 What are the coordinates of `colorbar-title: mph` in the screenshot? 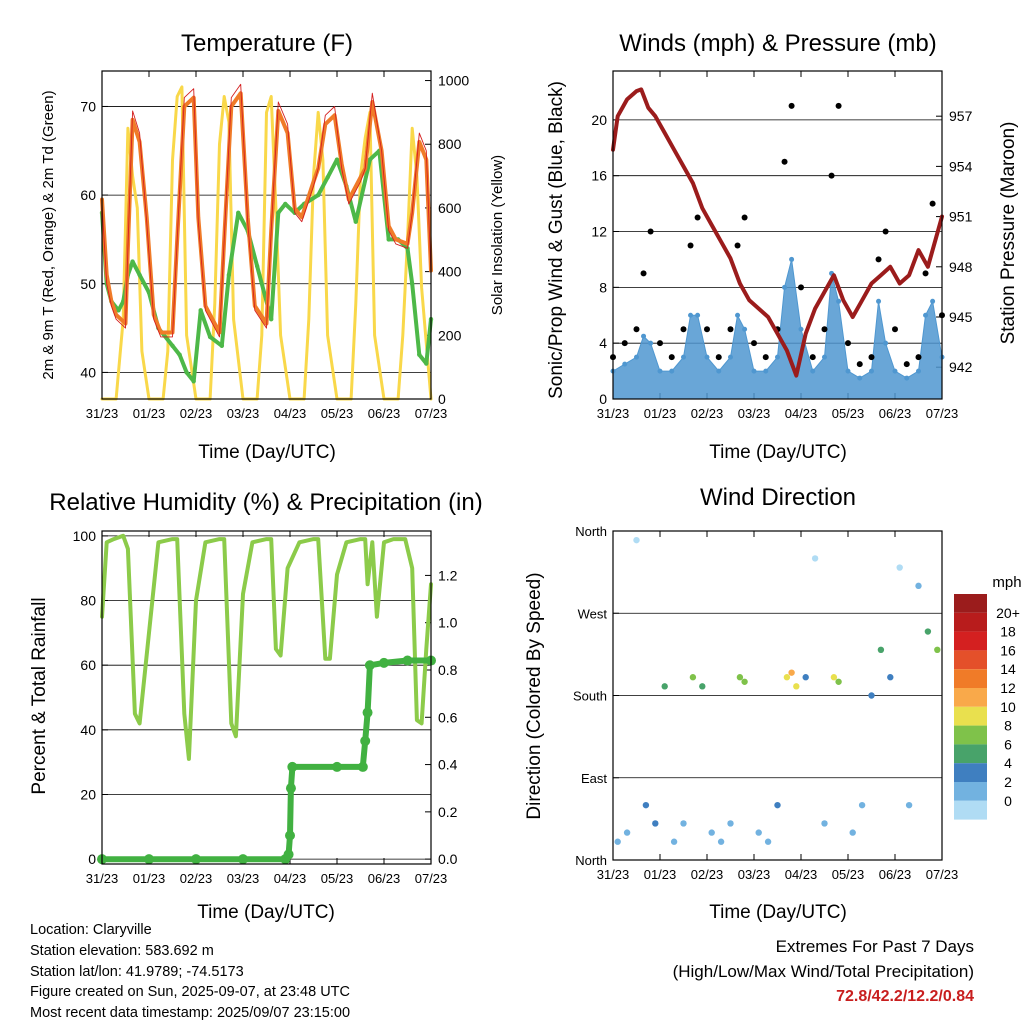 It's located at (1006, 582).